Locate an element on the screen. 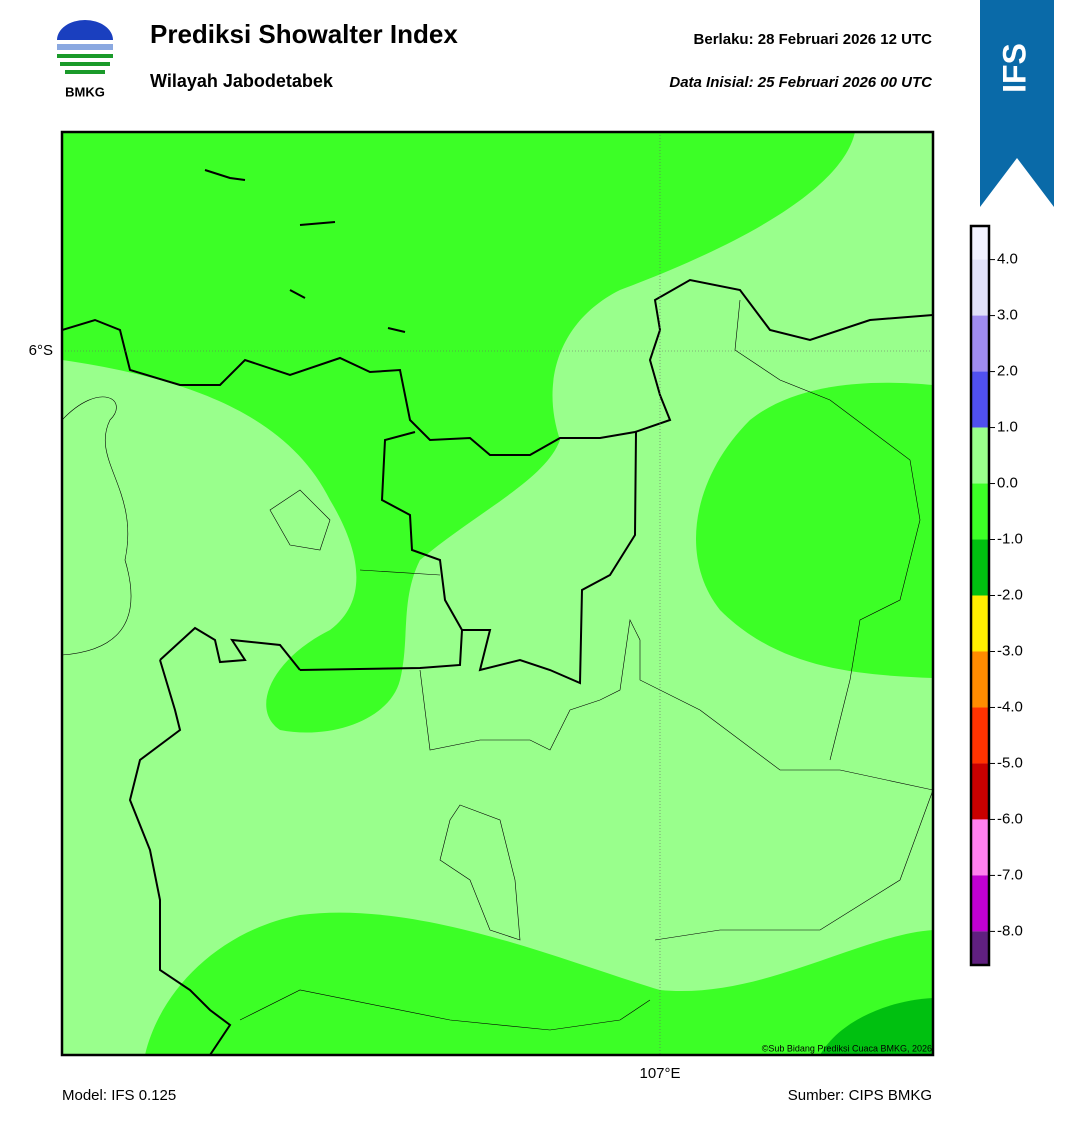 The height and width of the screenshot is (1133, 1068). tick-label: -2.0 is located at coordinates (1010, 594).